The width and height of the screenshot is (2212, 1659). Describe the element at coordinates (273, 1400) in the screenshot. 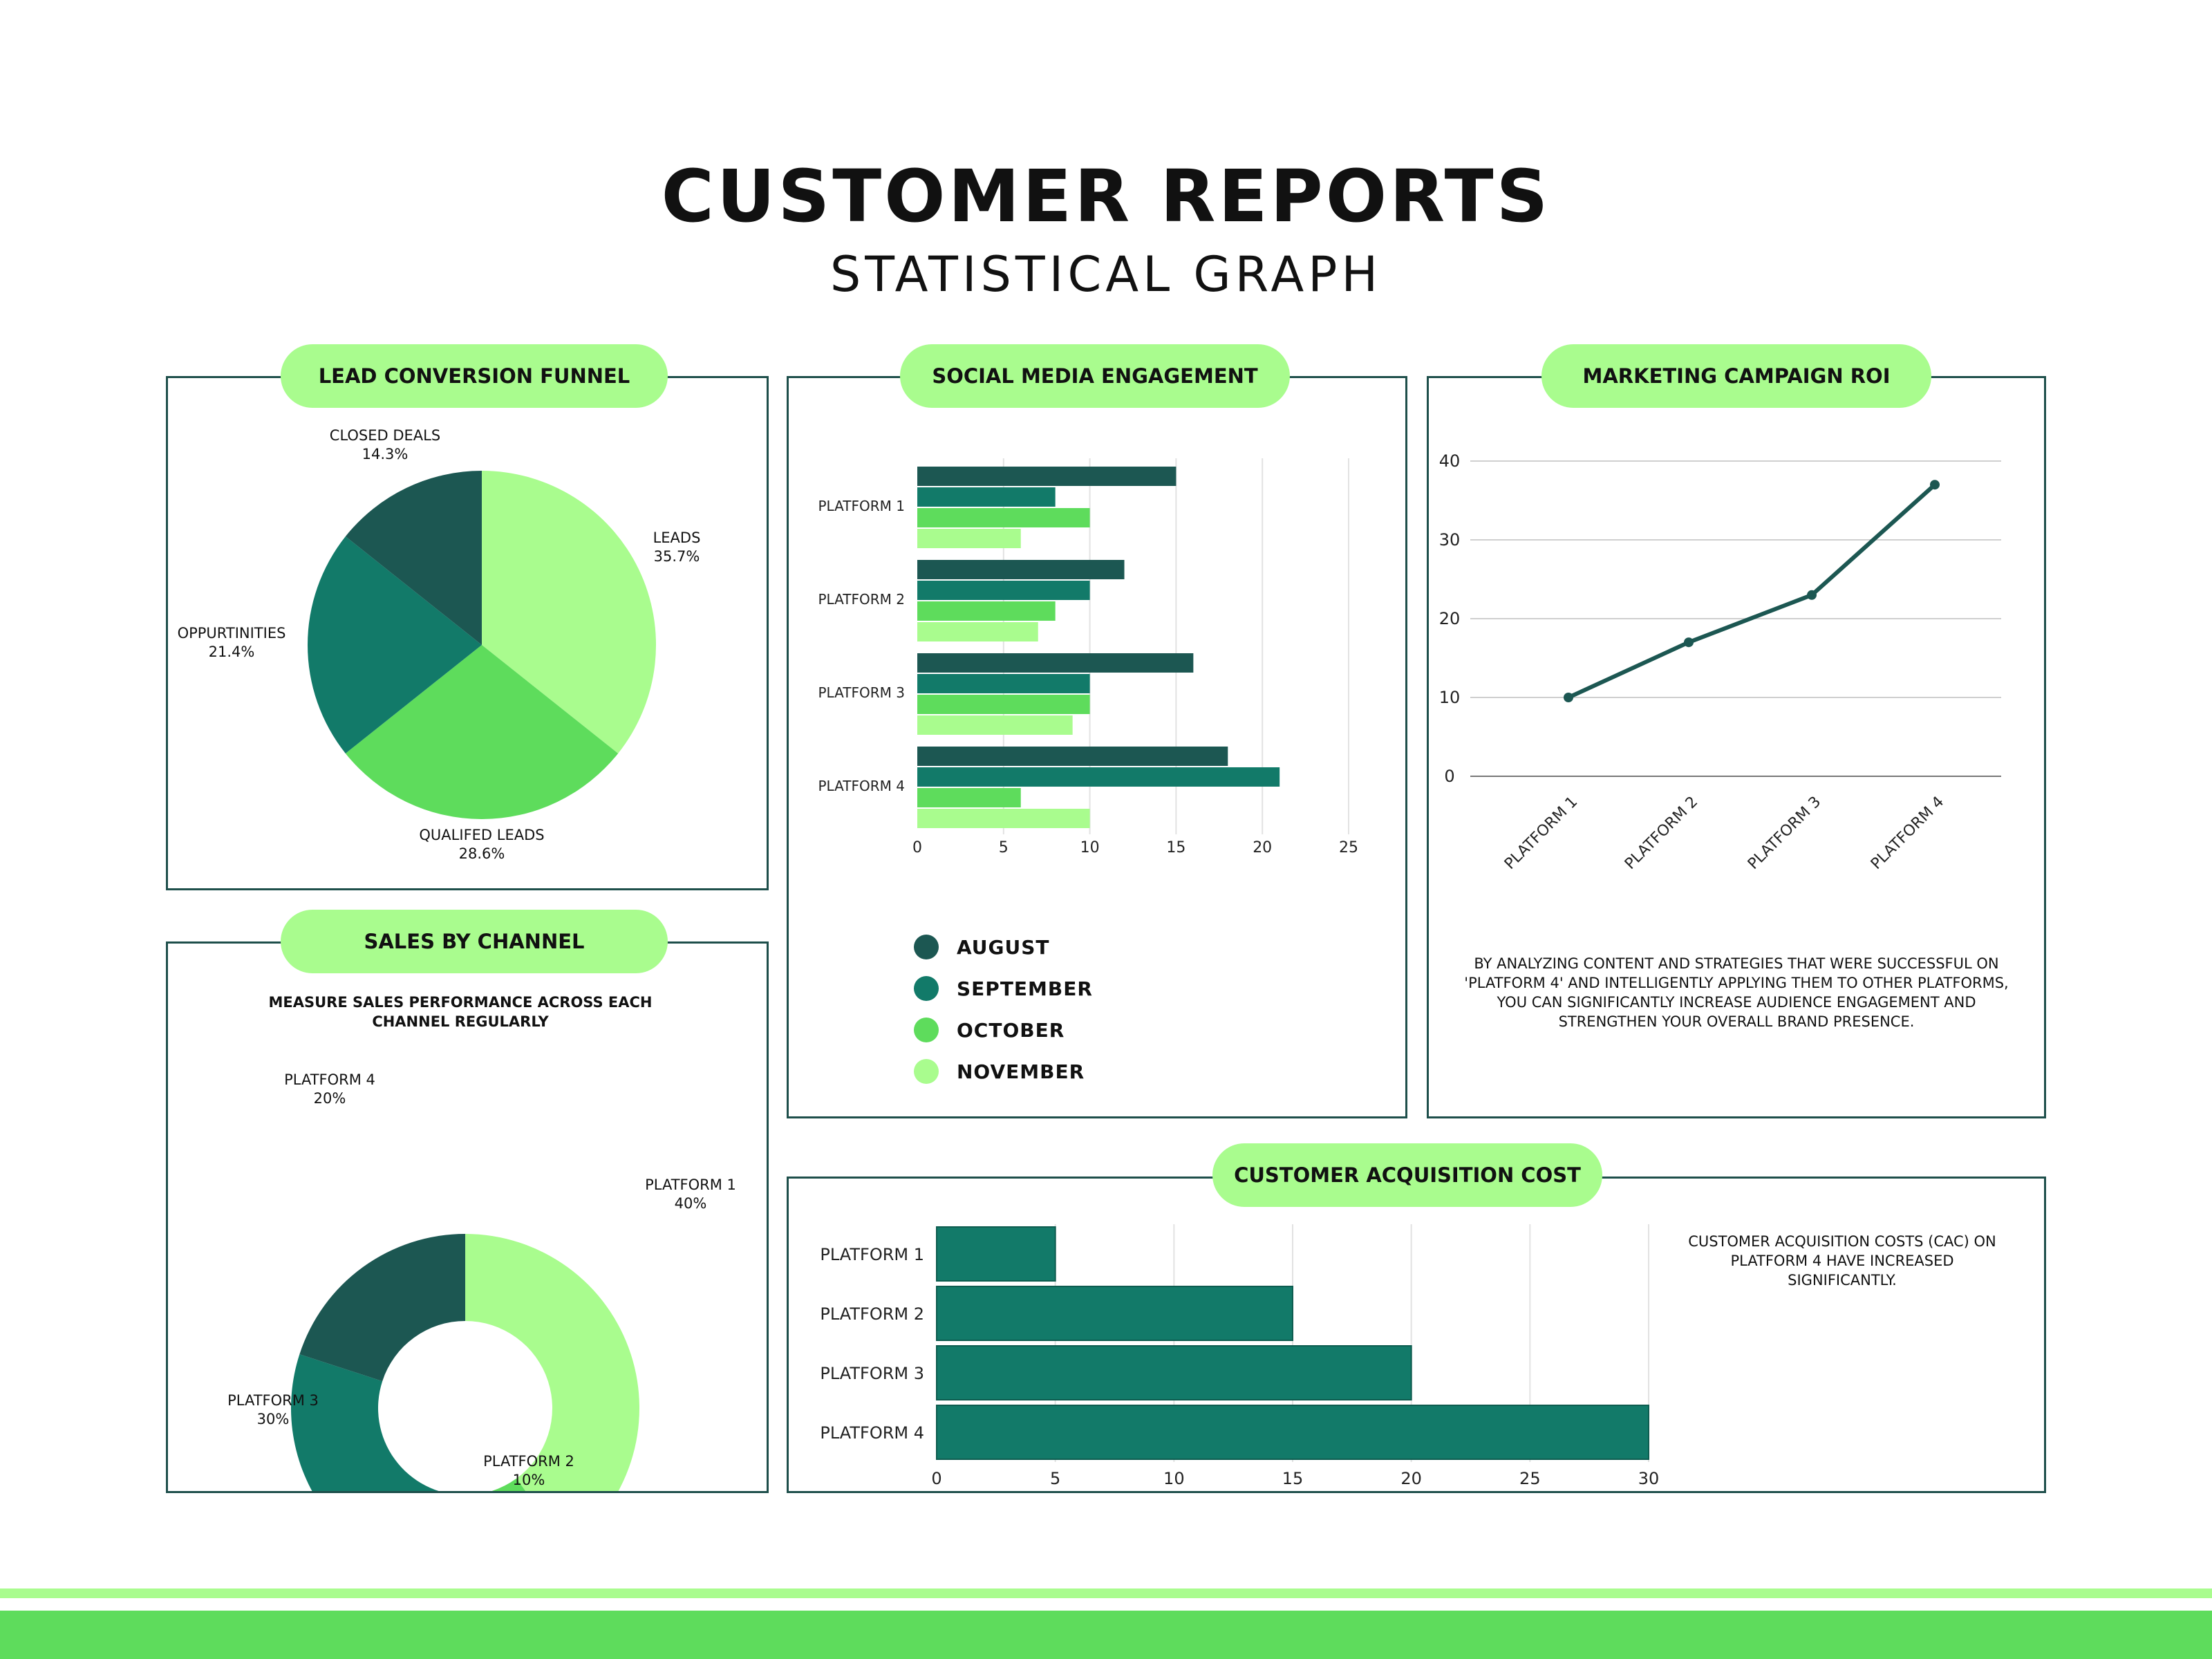

I see `slice-label: PLATFORM 3` at that location.